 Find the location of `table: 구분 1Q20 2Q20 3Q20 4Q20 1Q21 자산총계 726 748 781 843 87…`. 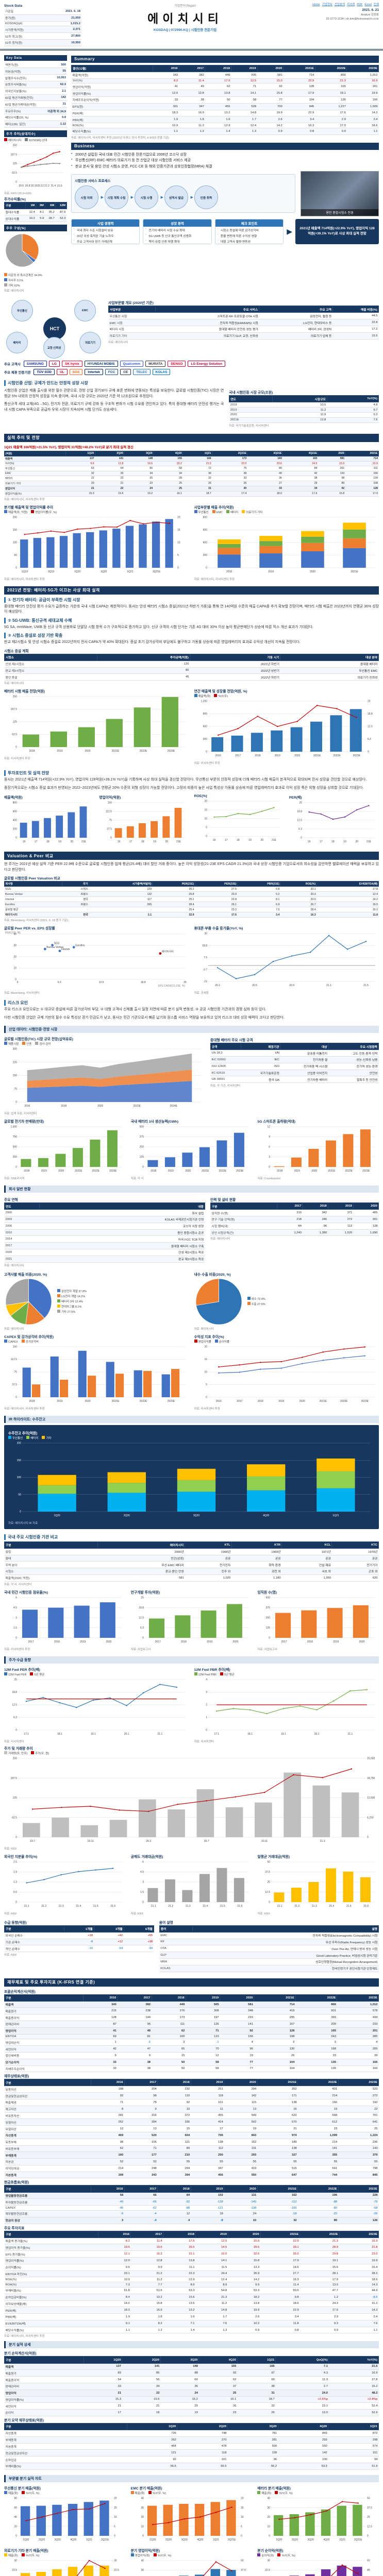

table: 구분 1Q20 2Q20 3Q20 4Q20 1Q21 자산총계 726 748 781 843 87… is located at coordinates (191, 2446).